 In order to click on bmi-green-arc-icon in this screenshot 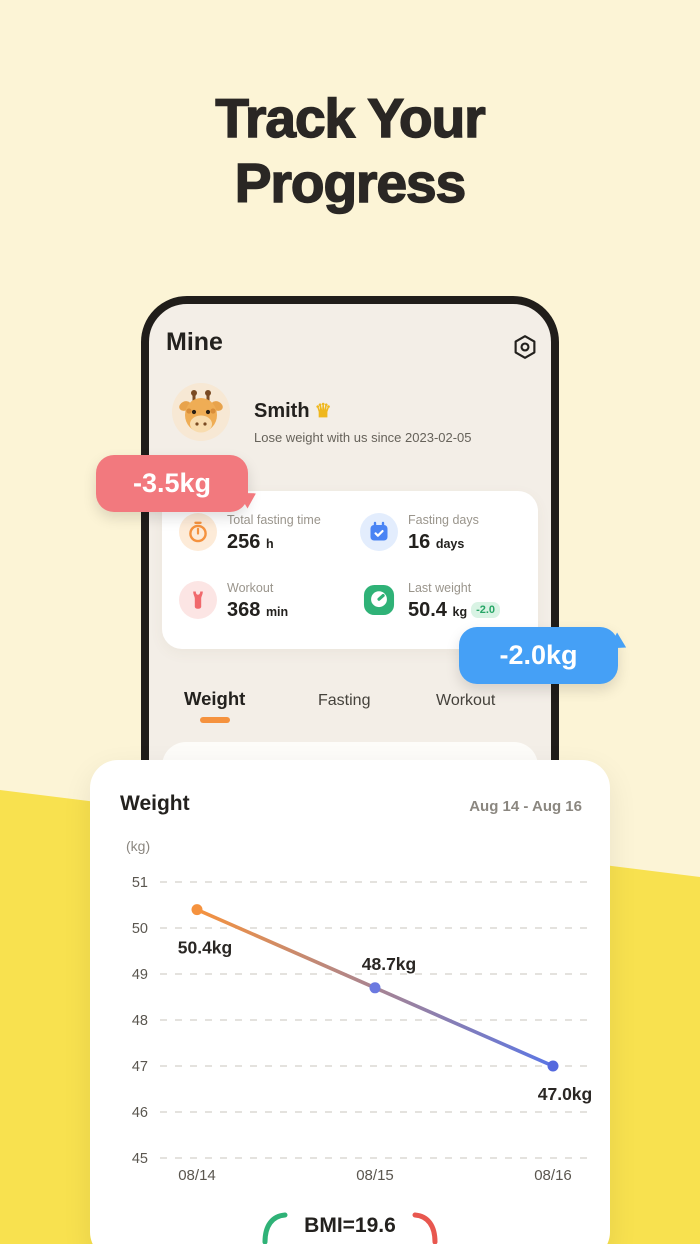, I will do `click(275, 1228)`.